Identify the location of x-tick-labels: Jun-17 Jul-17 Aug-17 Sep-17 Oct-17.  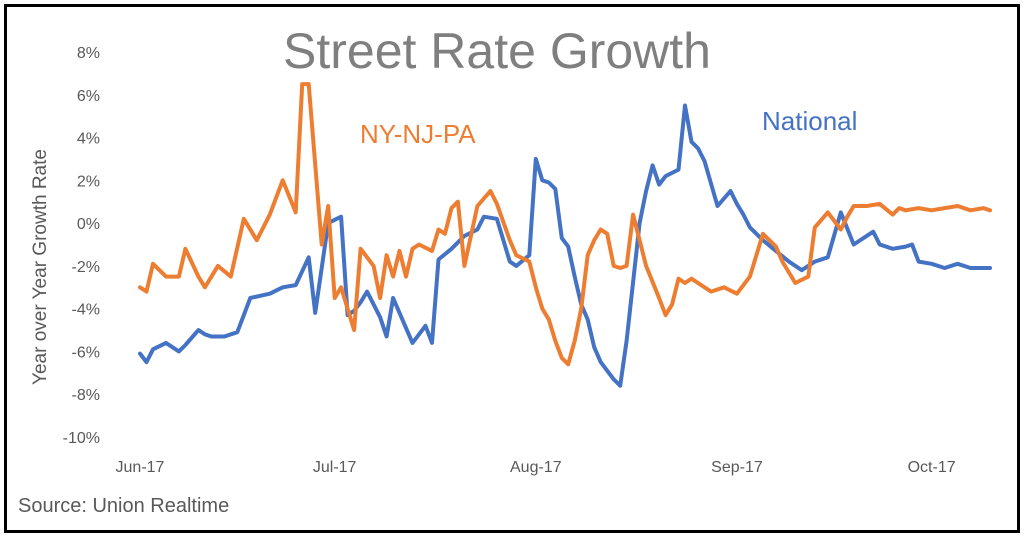
(536, 467).